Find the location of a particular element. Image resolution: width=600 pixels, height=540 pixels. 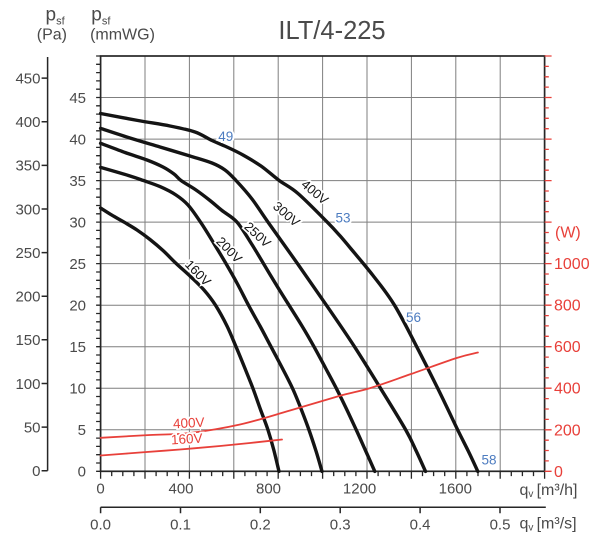

svg-text: 15 is located at coordinates (77, 347).